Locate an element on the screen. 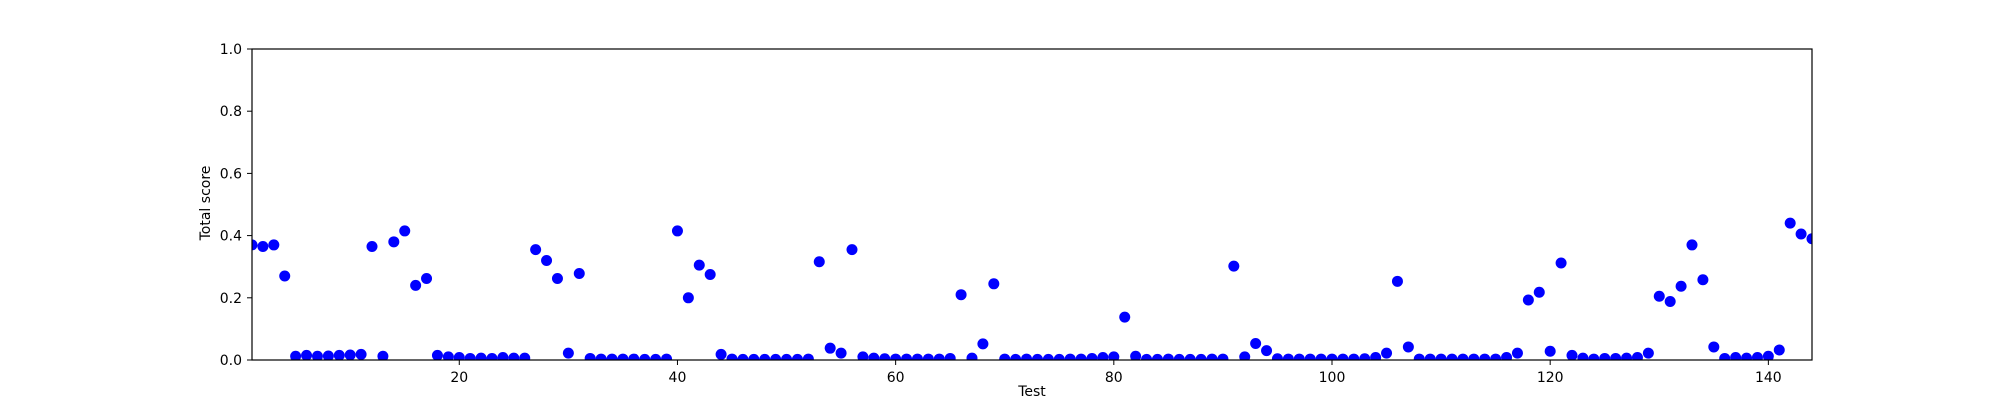  y-tick-label: 0.4 is located at coordinates (231, 237).